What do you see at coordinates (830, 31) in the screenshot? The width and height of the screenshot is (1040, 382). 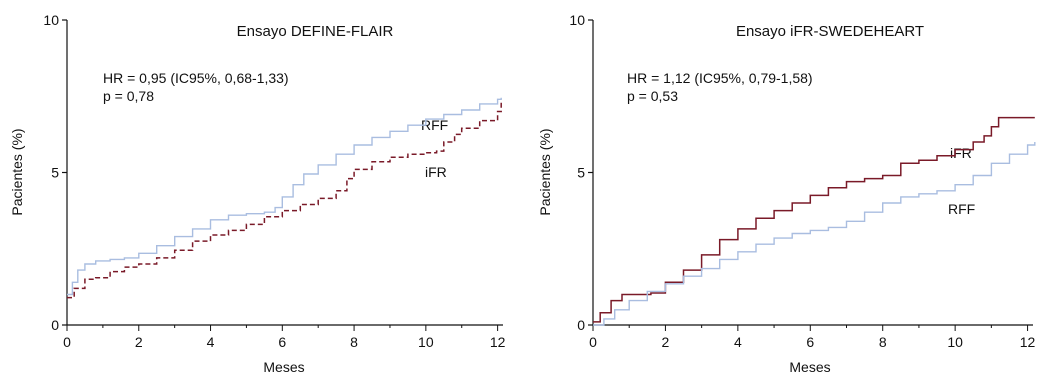 I see `chart-title: Ensayo iFR-SWEDEHEART` at bounding box center [830, 31].